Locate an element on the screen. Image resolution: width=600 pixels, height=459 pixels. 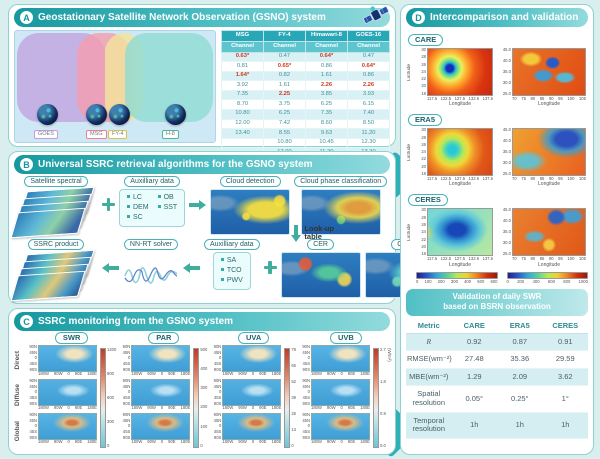
table-row: 8.70 3.75 6.25 6.15 is located at coordinates (305, 105).